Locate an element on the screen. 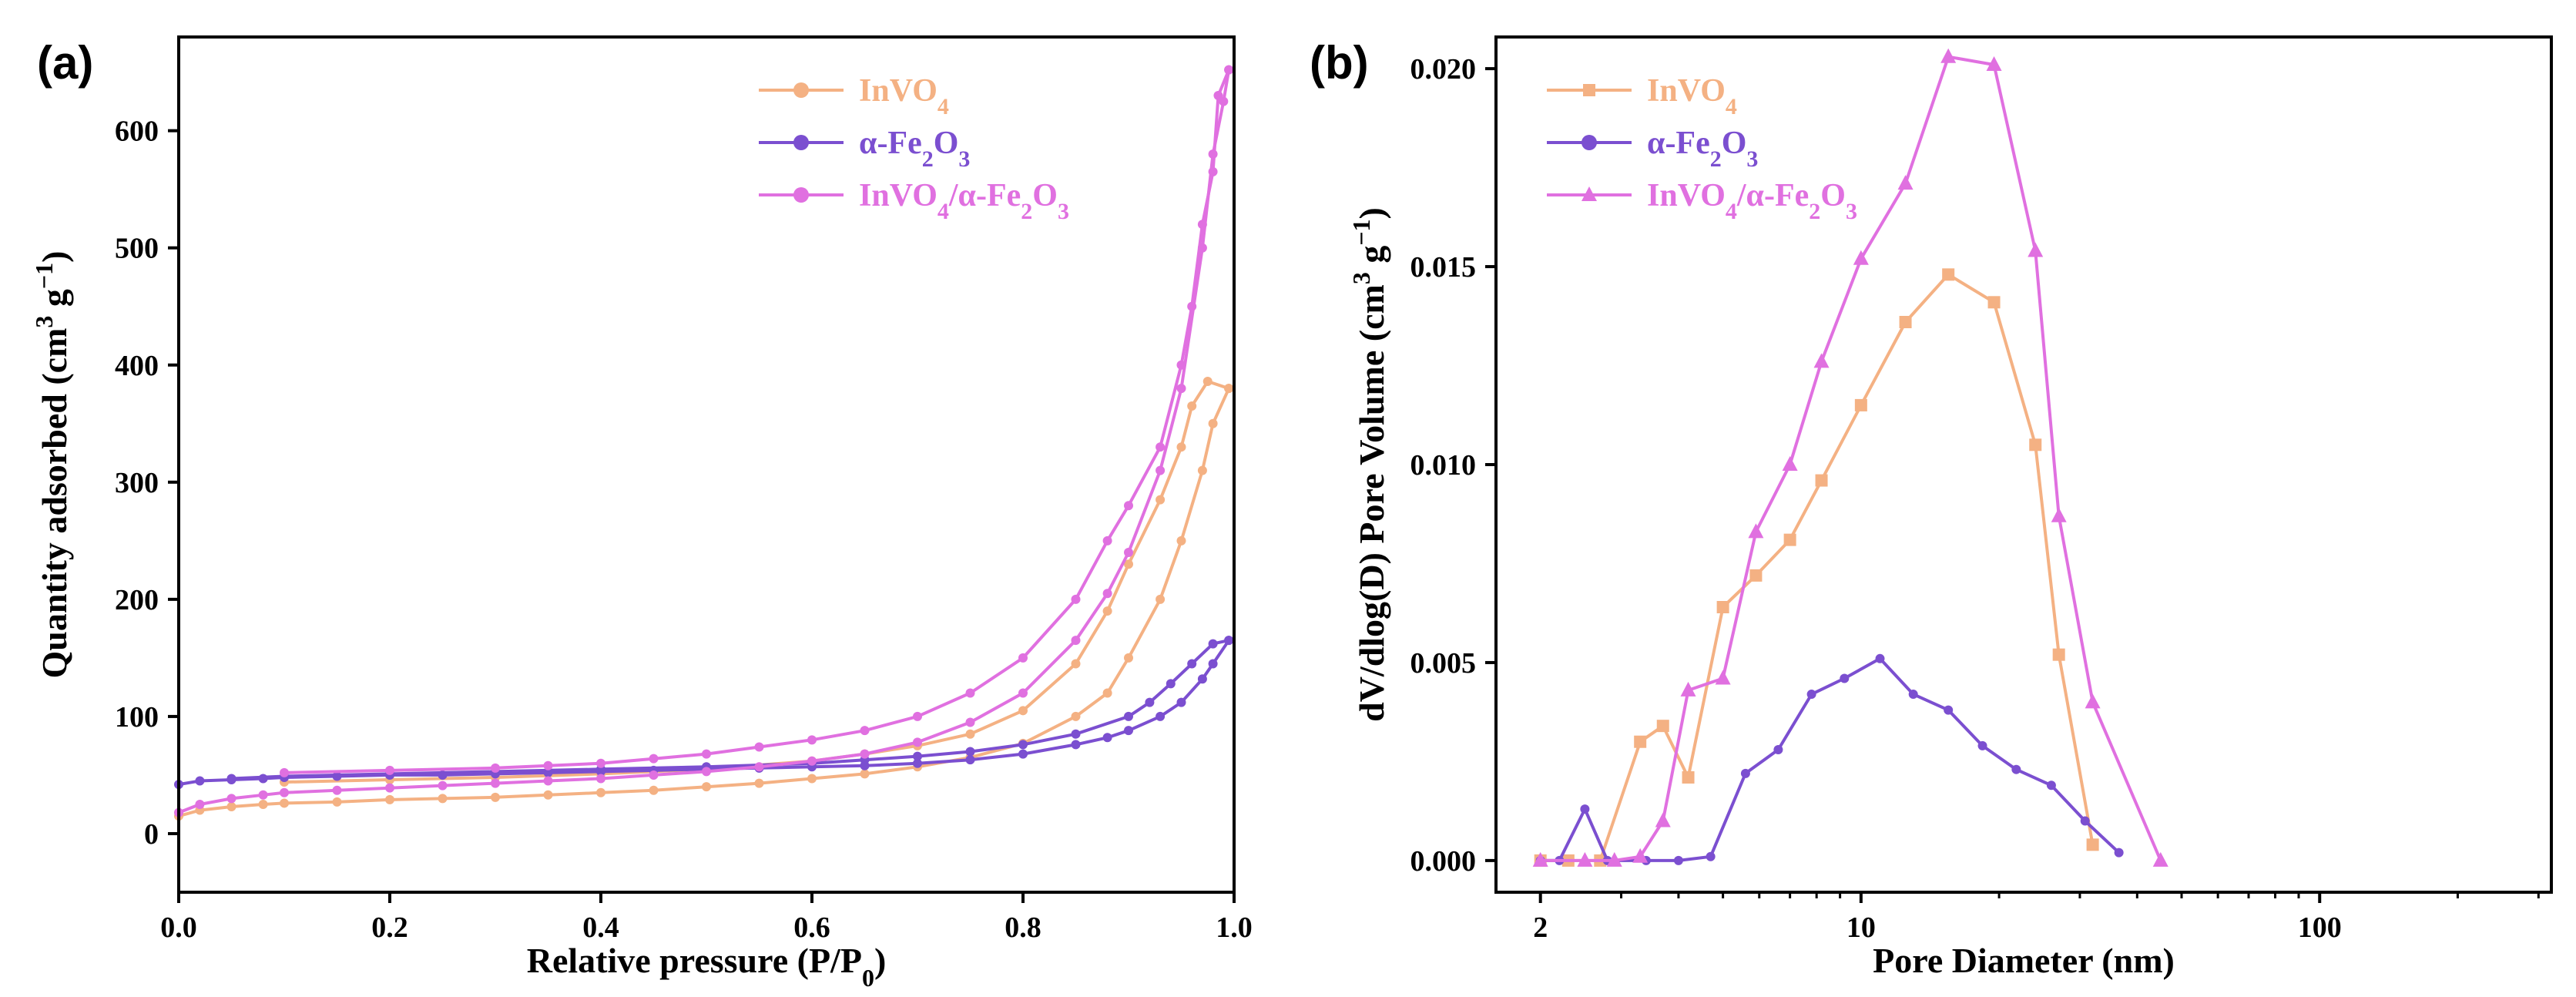  panel-b-series-0-line is located at coordinates (1817, 568).